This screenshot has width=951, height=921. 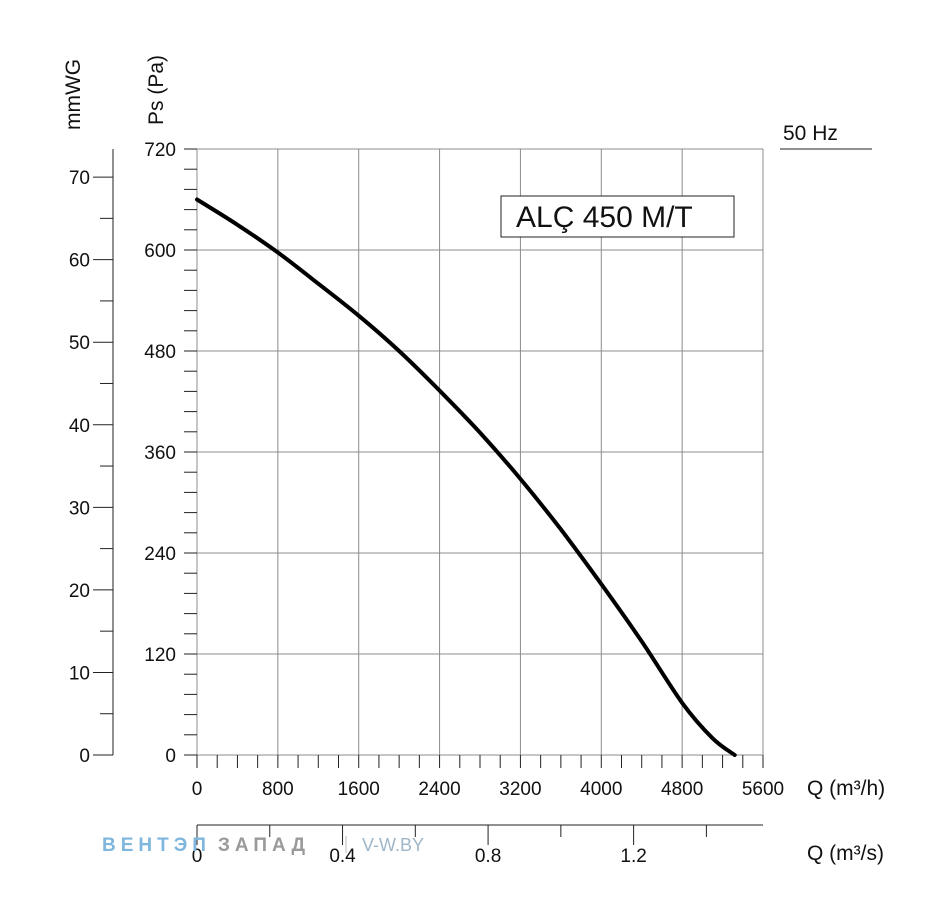 I want to click on mmwg-tick-label: 0, so click(x=84, y=756).